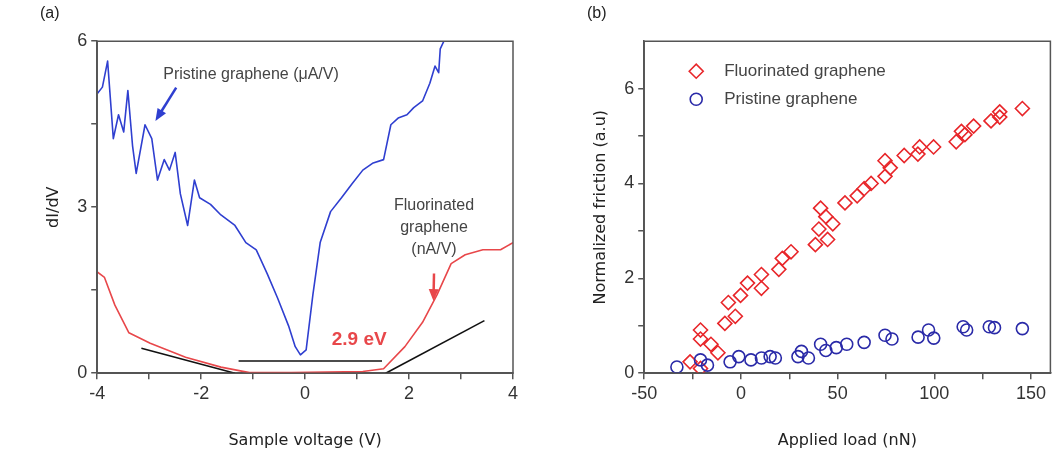 The height and width of the screenshot is (460, 1059). What do you see at coordinates (805, 70) in the screenshot?
I see `legend-label: Fluorinated graphene` at bounding box center [805, 70].